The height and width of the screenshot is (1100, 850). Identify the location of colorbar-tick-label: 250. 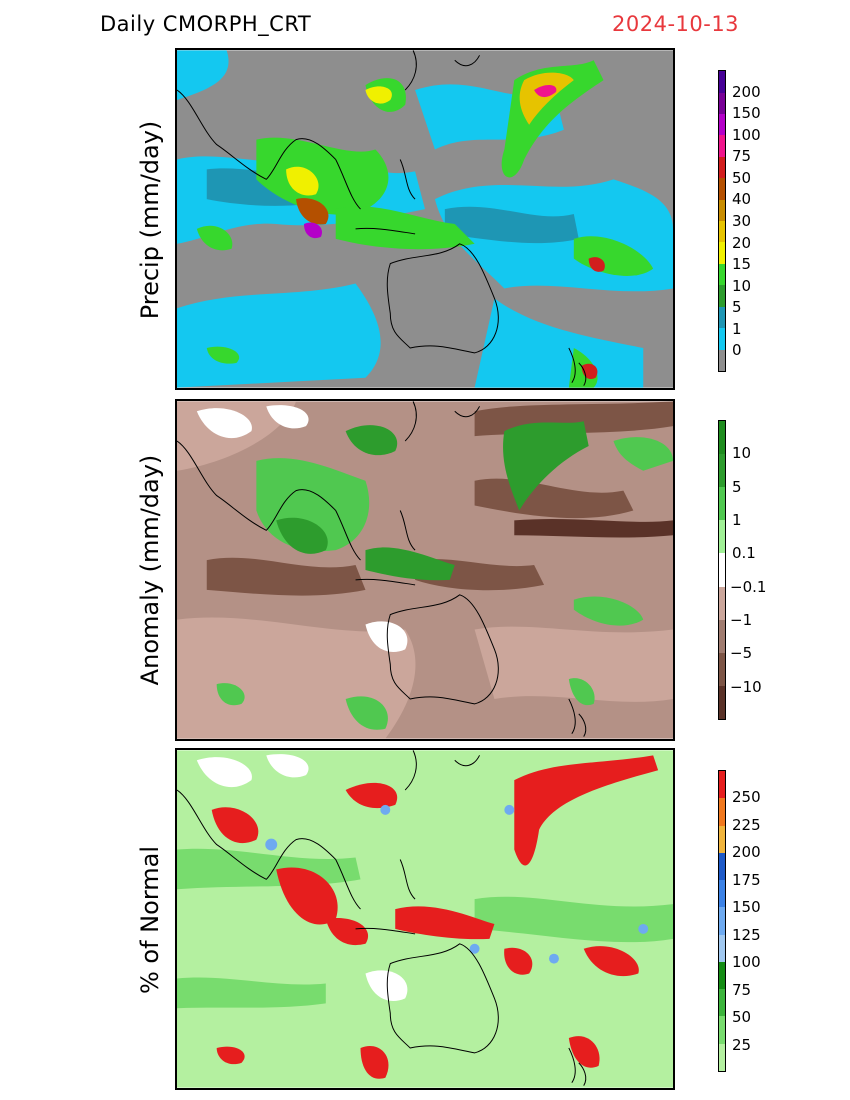
(746, 797).